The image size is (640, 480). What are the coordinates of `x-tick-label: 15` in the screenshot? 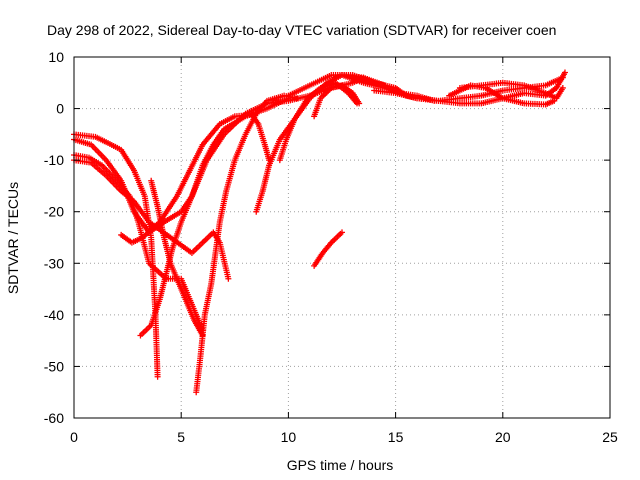 It's located at (396, 437).